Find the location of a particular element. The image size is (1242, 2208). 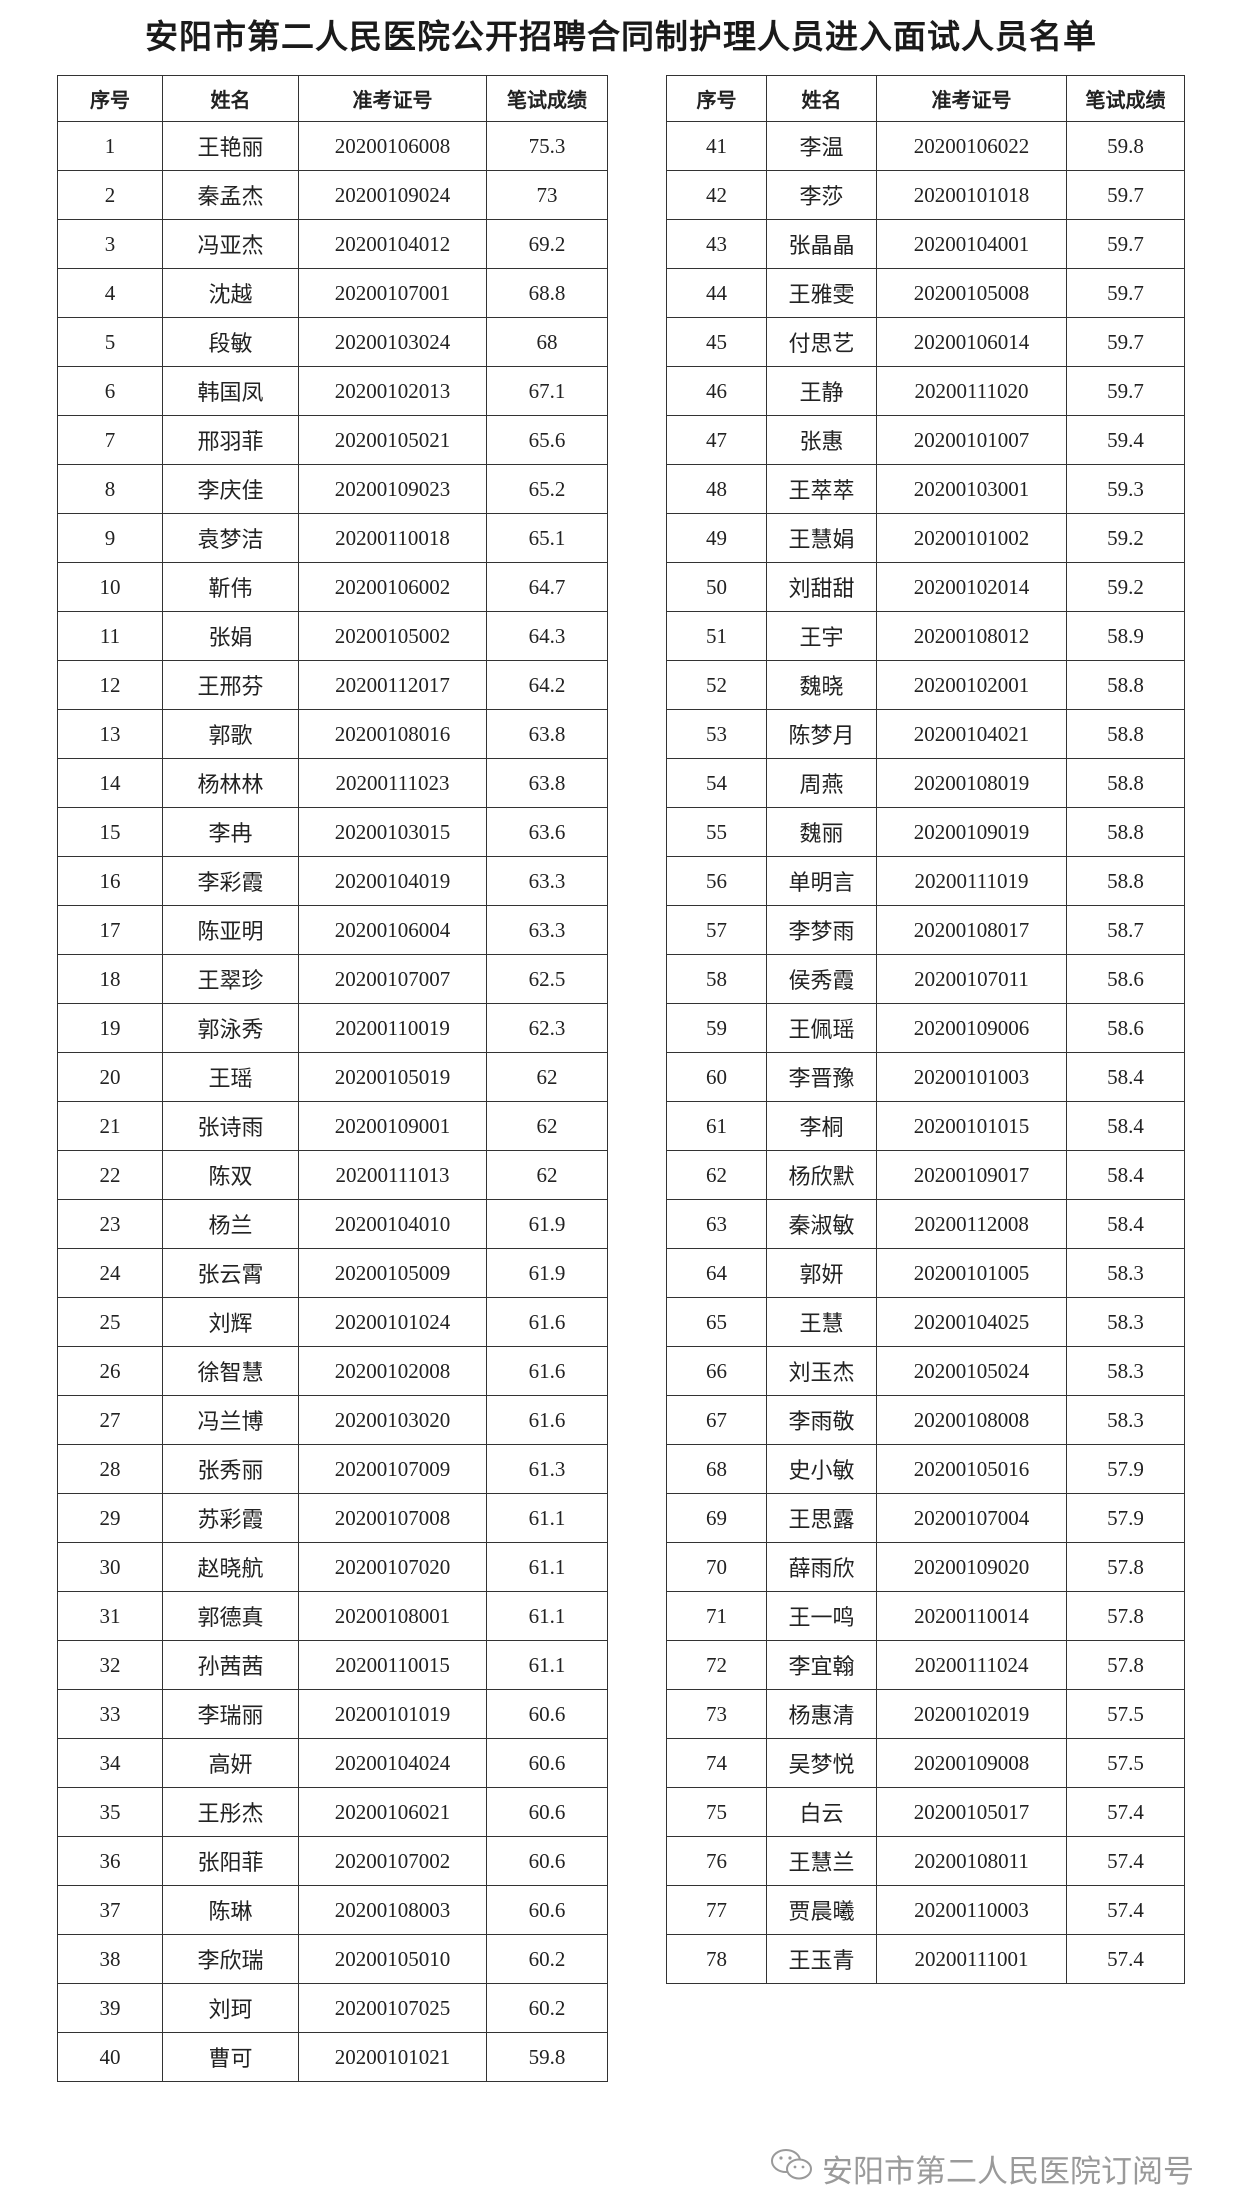

row-seq: 17 is located at coordinates (110, 930).